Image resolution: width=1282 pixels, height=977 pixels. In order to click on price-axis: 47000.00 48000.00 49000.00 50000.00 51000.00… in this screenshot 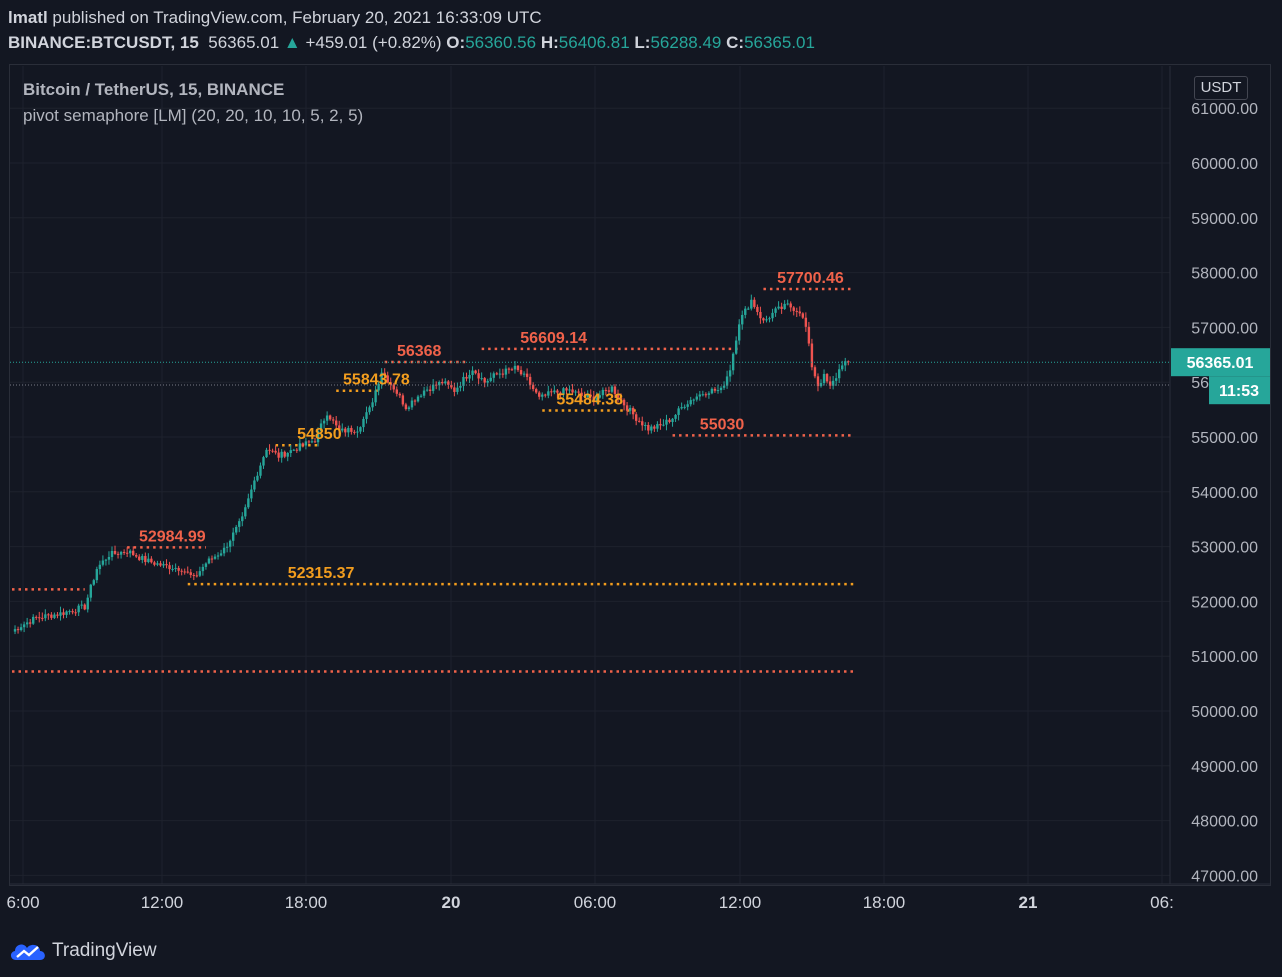, I will do `click(1224, 493)`.